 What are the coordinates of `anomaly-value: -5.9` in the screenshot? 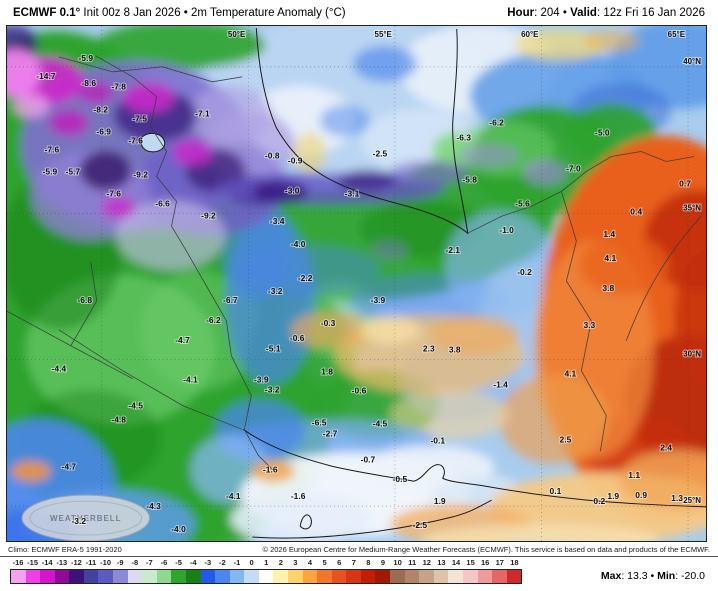 It's located at (85, 58).